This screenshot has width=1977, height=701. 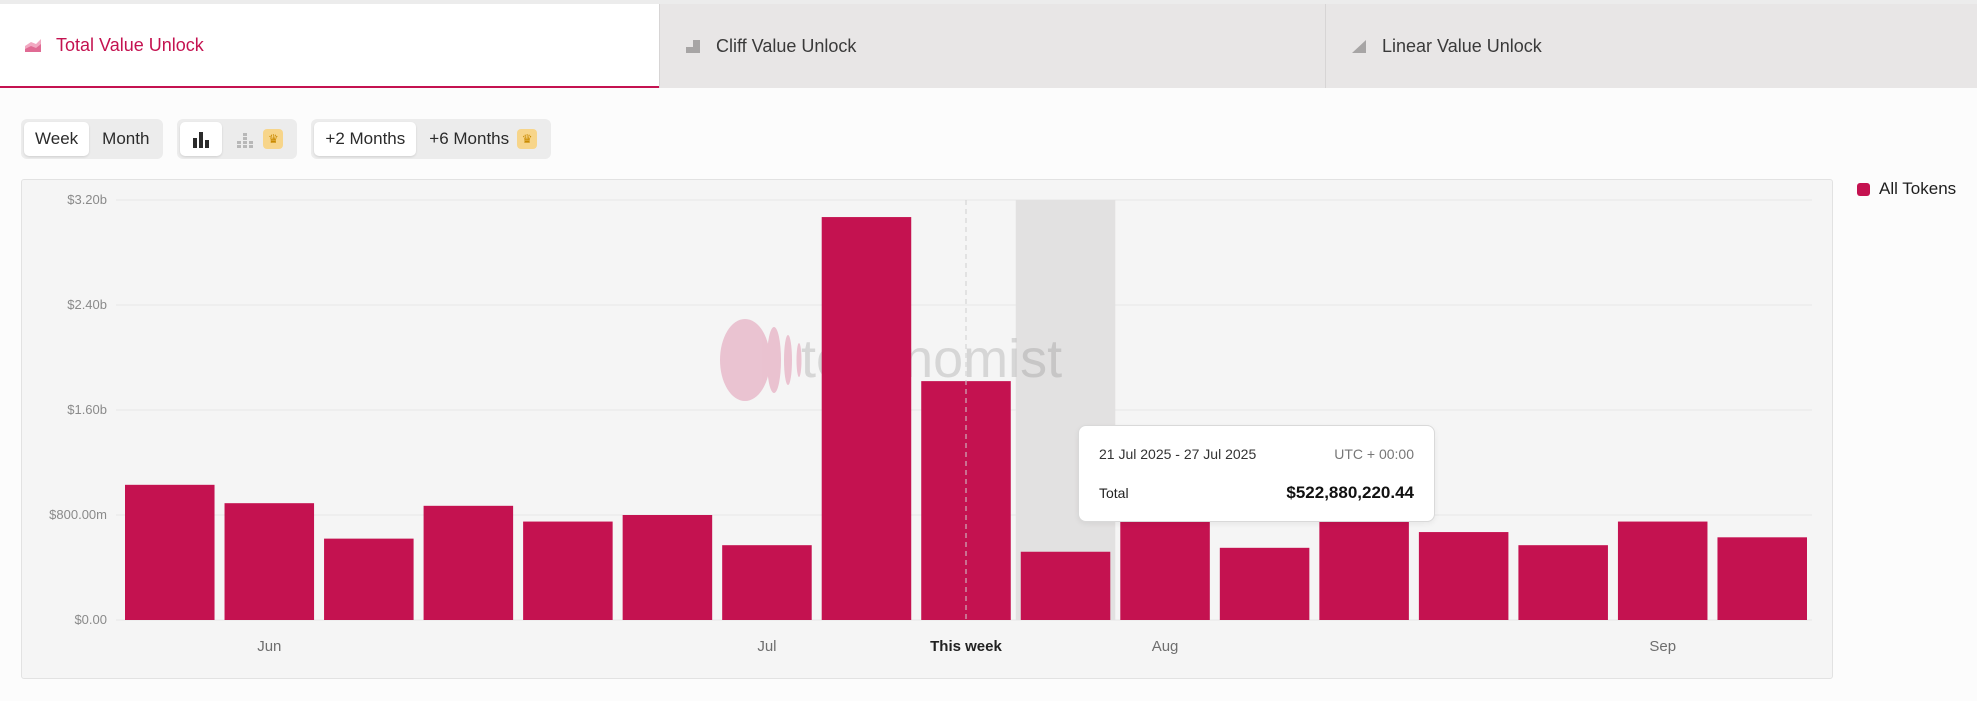 I want to click on legend: All Tokens, so click(x=1906, y=189).